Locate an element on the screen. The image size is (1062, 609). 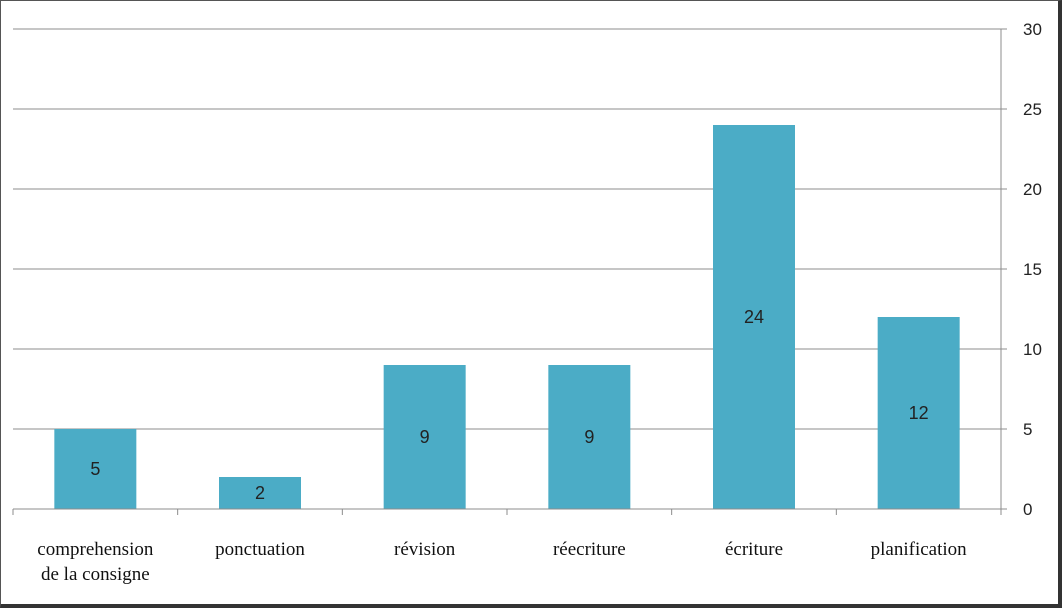
y-tick-labels: 0 5 10 15 20 25 30 is located at coordinates (1032, 269).